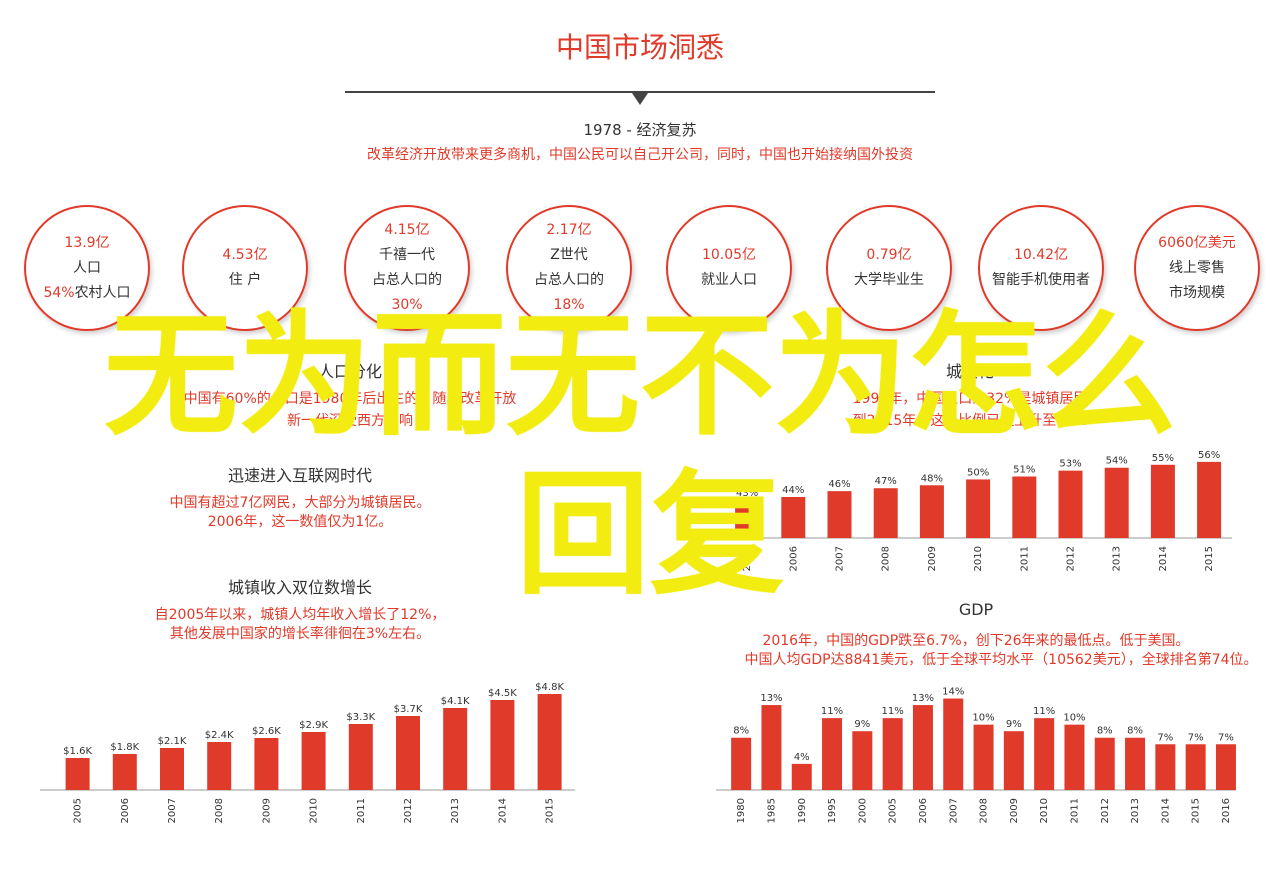  Describe the element at coordinates (1014, 724) in the screenshot. I see `data-label: 9%` at that location.